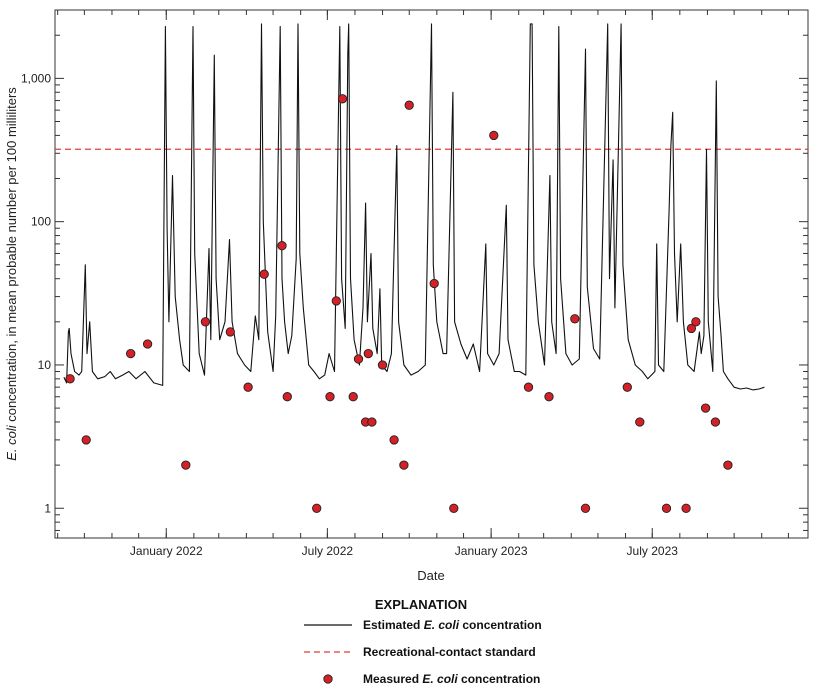 The height and width of the screenshot is (688, 821). What do you see at coordinates (328, 551) in the screenshot?
I see `x-tick-label: July 2022` at bounding box center [328, 551].